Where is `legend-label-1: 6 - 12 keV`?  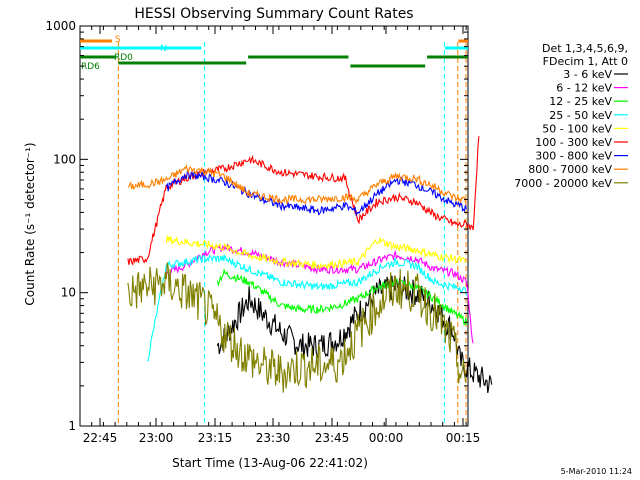 legend-label-1: 6 - 12 keV is located at coordinates (584, 88).